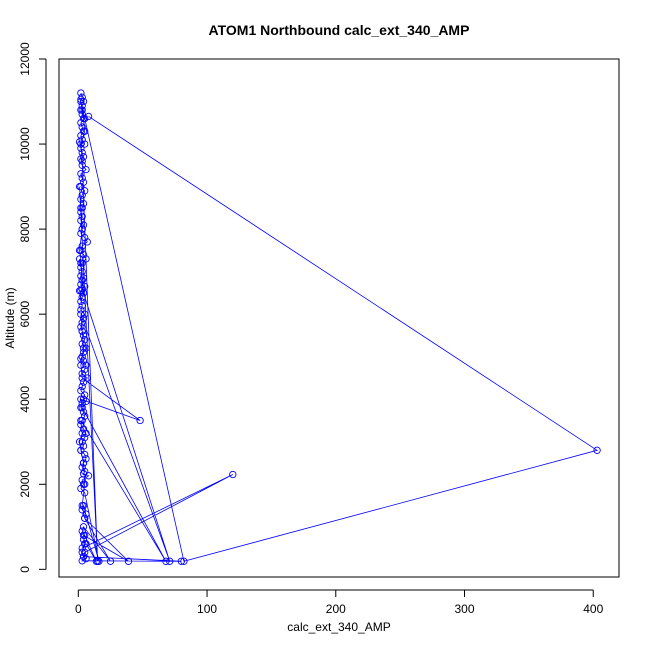 This screenshot has width=650, height=650. I want to click on x-axis: 0 100 200 300 400, so click(339, 602).